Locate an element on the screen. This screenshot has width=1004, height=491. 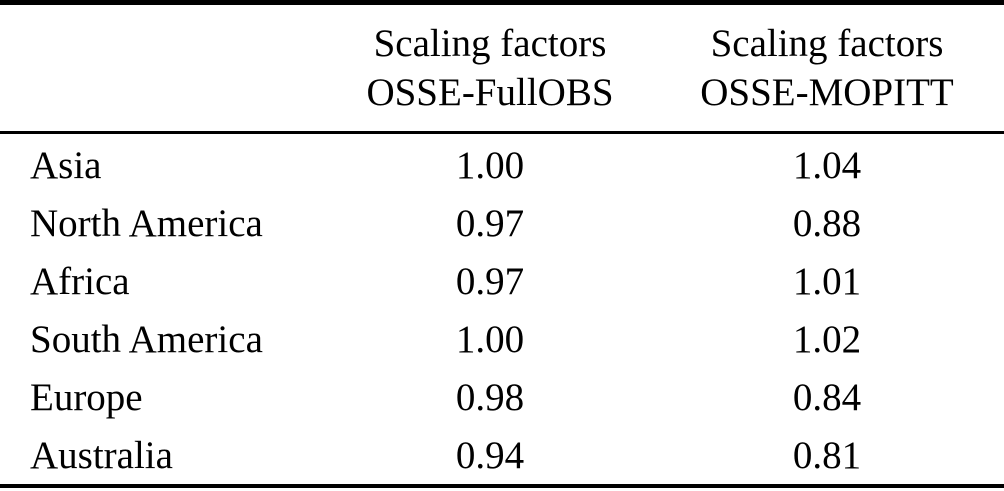
region-cell: South America is located at coordinates (146, 339).